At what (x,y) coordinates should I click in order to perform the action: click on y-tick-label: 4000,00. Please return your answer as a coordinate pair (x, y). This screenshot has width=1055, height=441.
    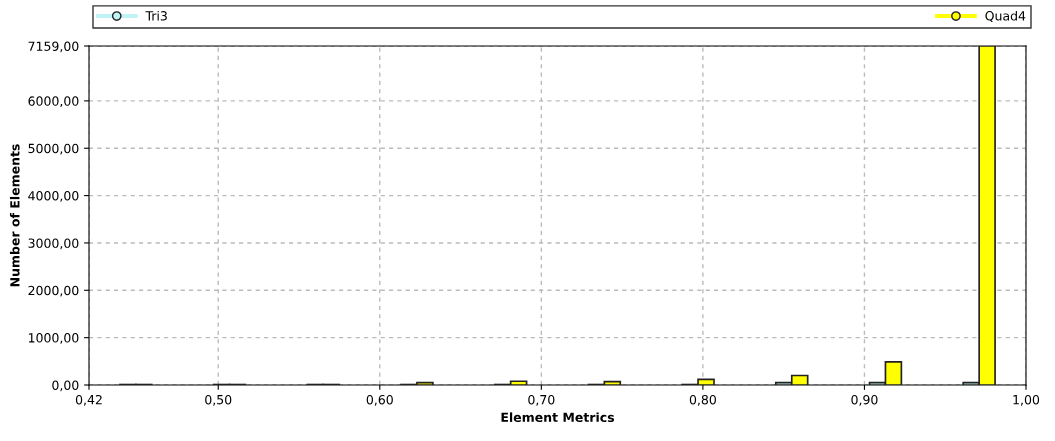
    Looking at the image, I should click on (53, 196).